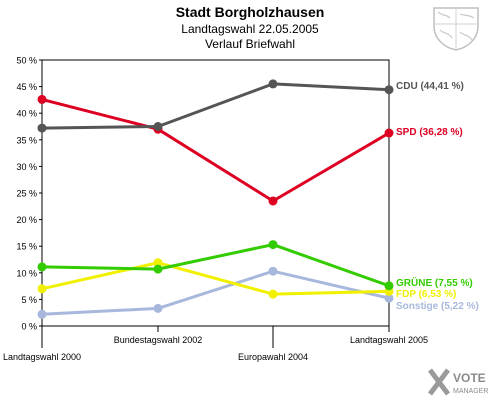  I want to click on x-tick-label: Bundestagswahl 2002, so click(158, 340).